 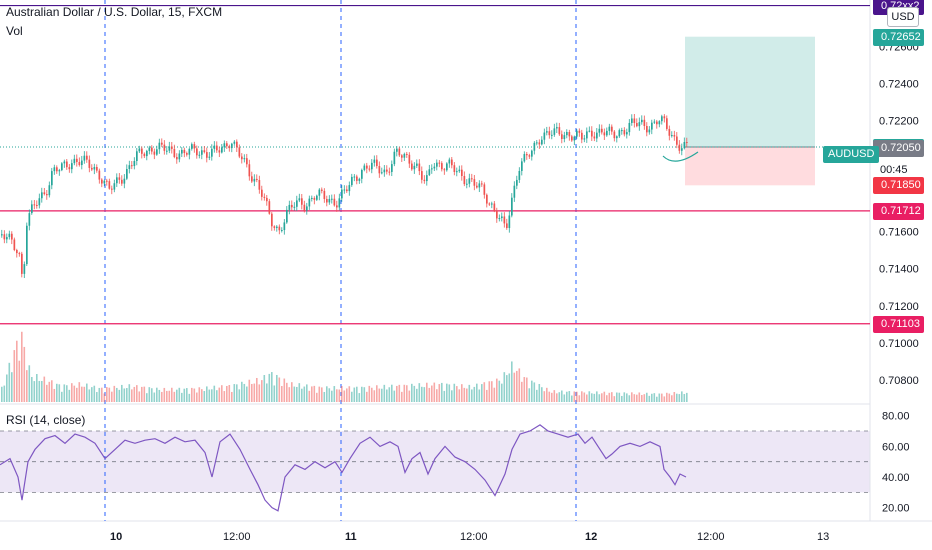 What do you see at coordinates (750, 166) in the screenshot?
I see `position-stop-zone` at bounding box center [750, 166].